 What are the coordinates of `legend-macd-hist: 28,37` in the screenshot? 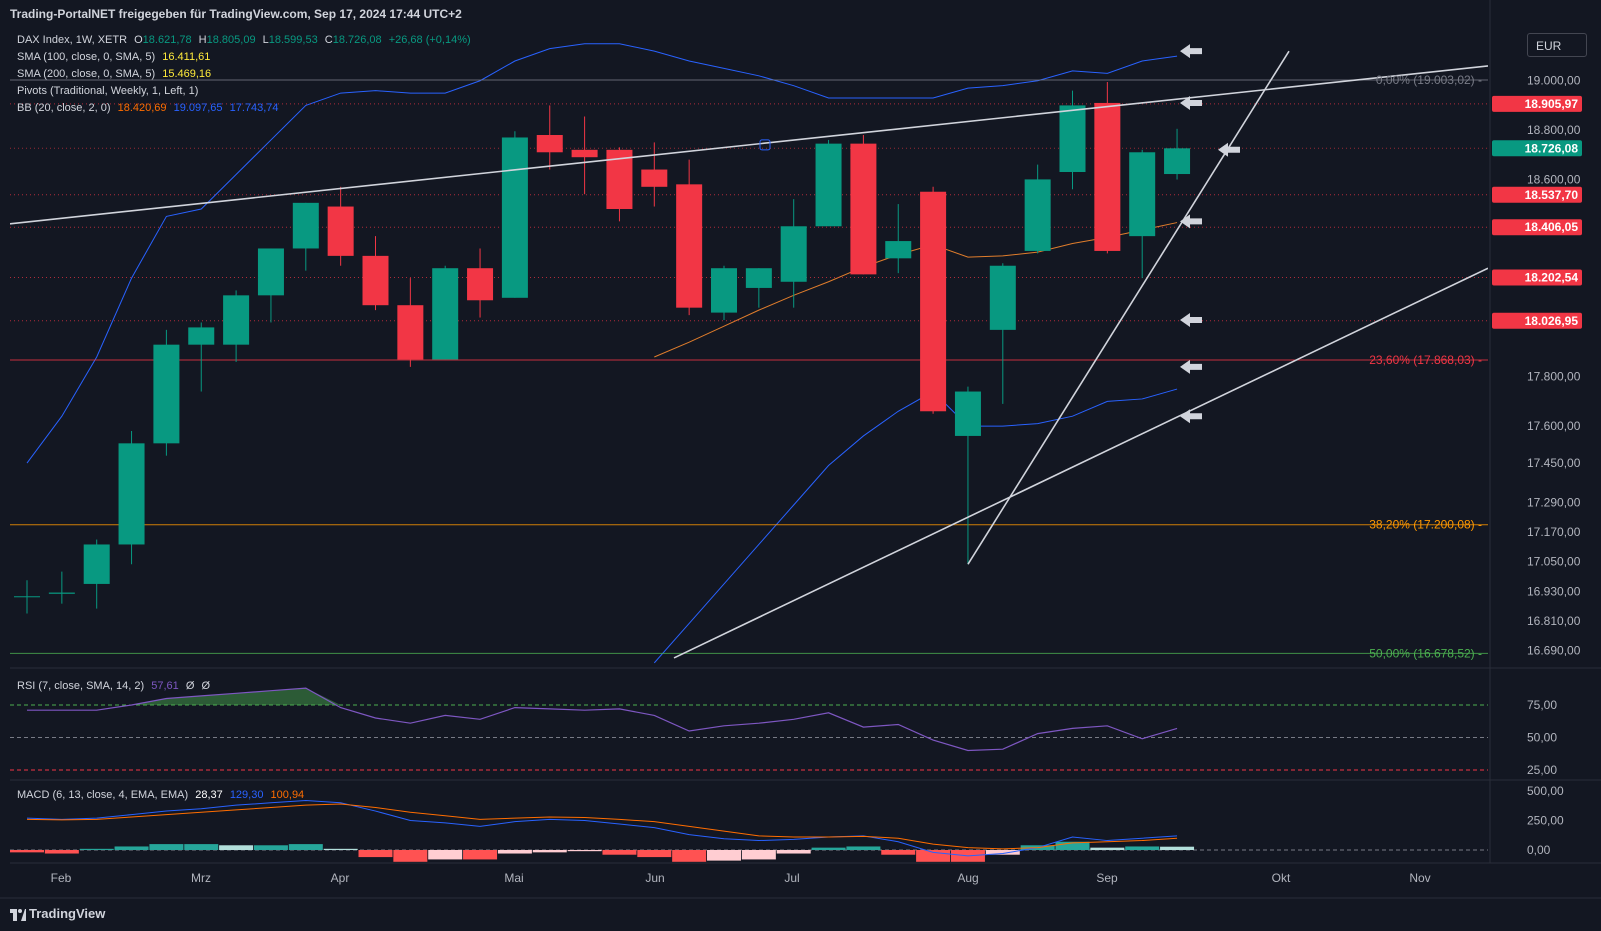 It's located at (209, 795).